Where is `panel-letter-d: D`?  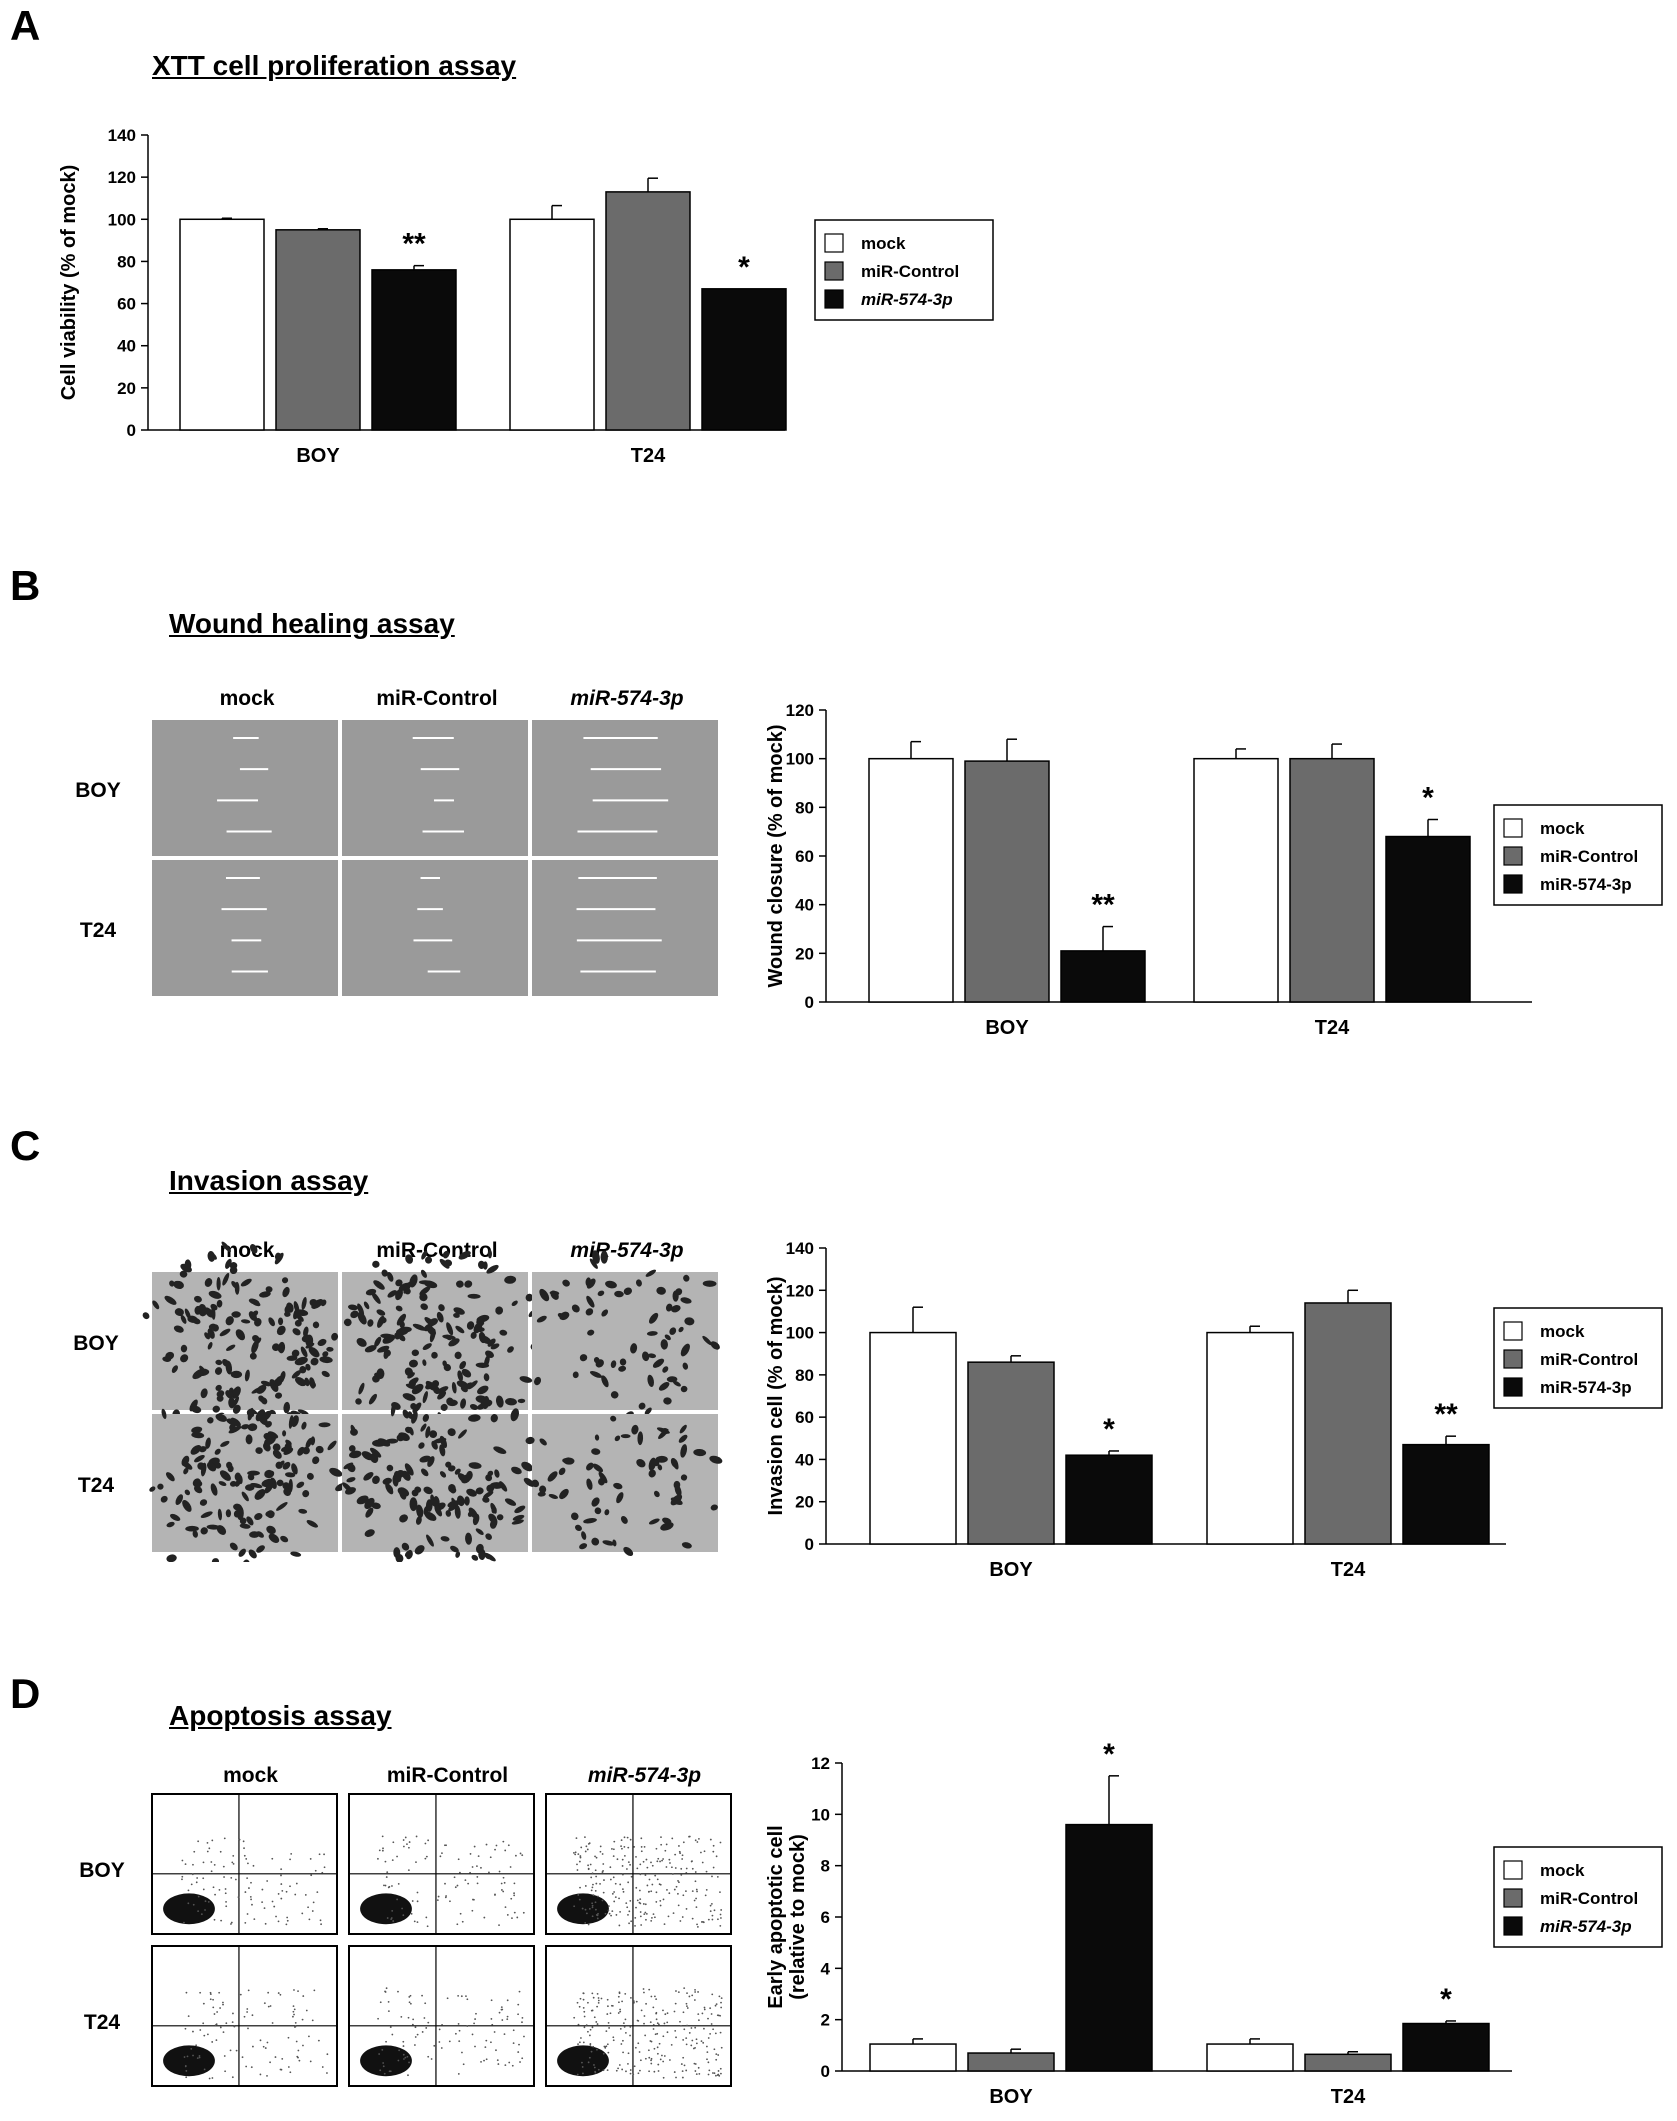 panel-letter-d: D is located at coordinates (25, 1693).